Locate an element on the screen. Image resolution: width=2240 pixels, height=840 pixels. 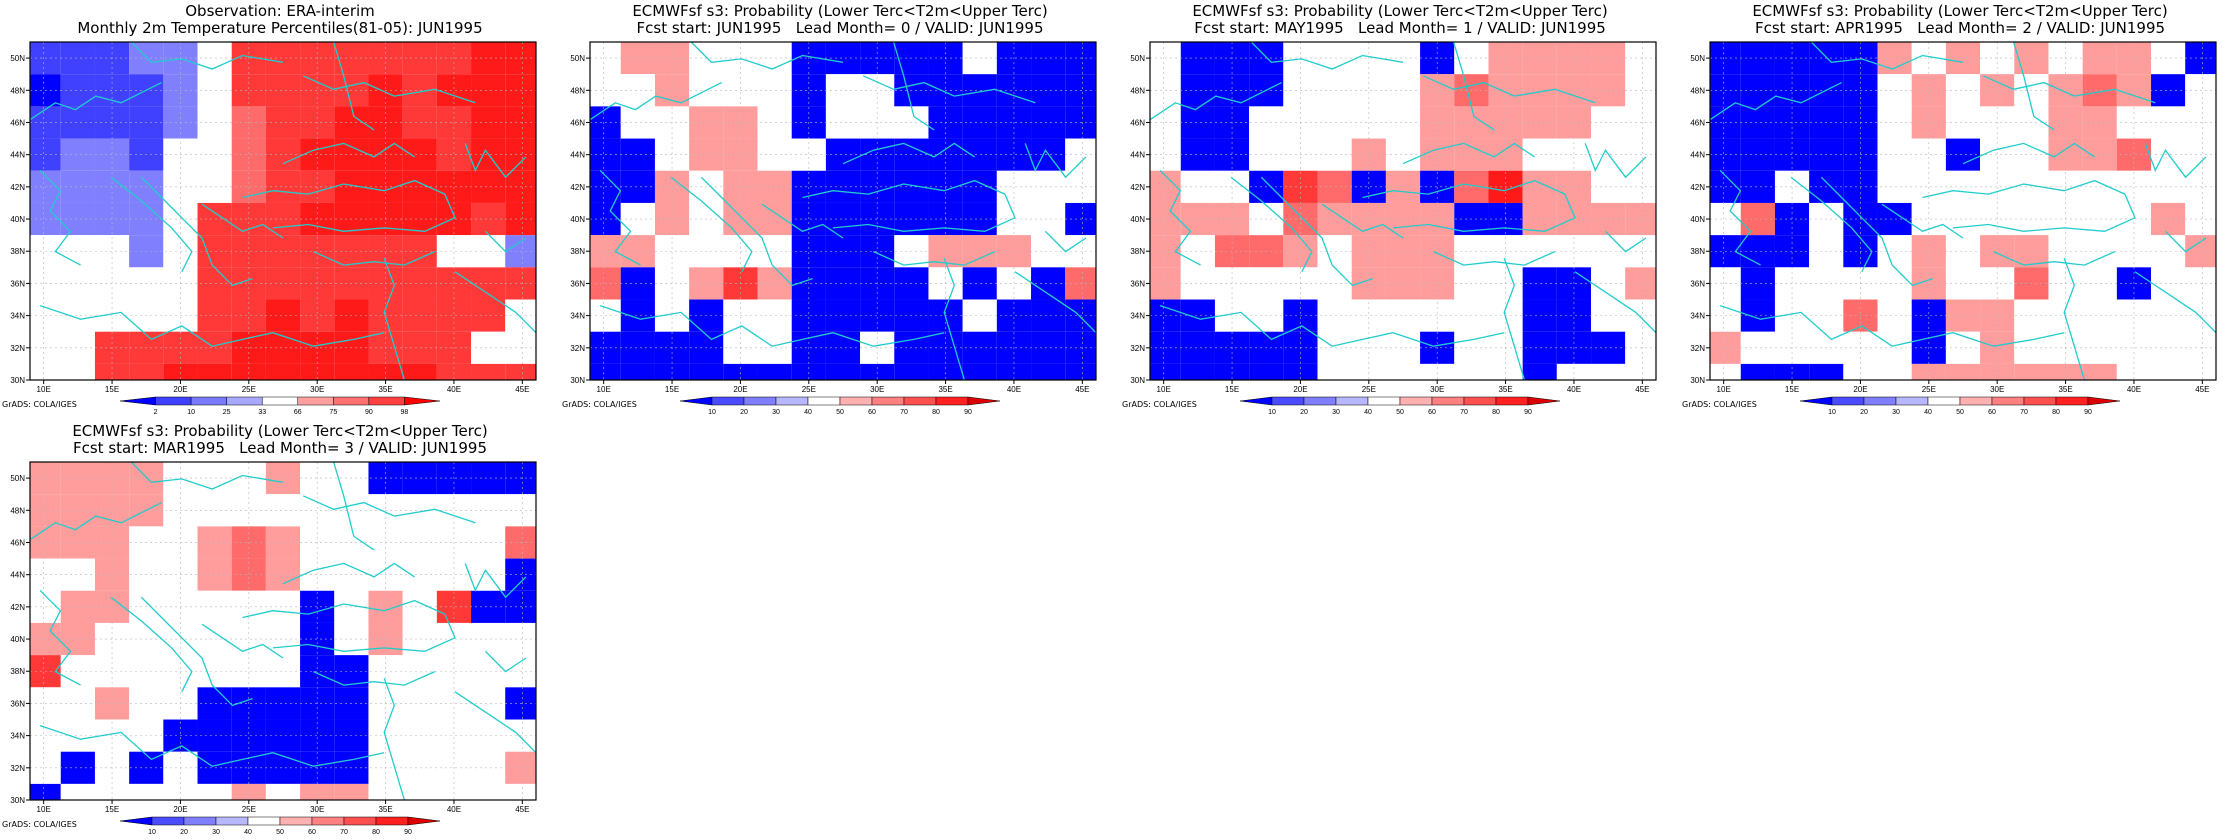
panel-title-line1: Observation: ERA-interim is located at coordinates (280, 11).